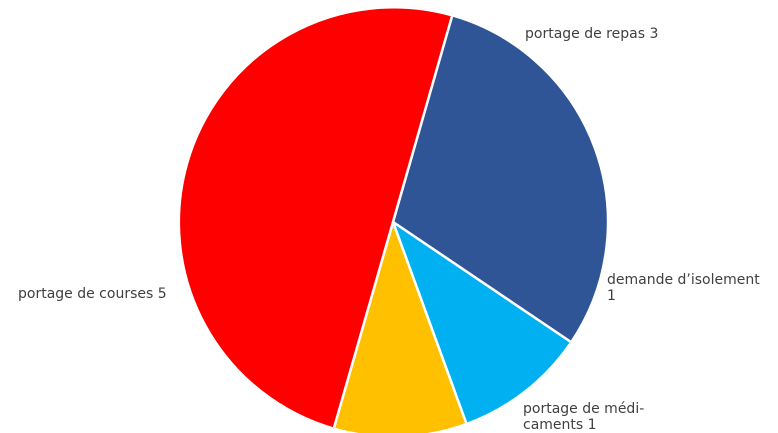 This screenshot has height=433, width=778. I want to click on pie-slice-demande-d-isolement, so click(482, 323).